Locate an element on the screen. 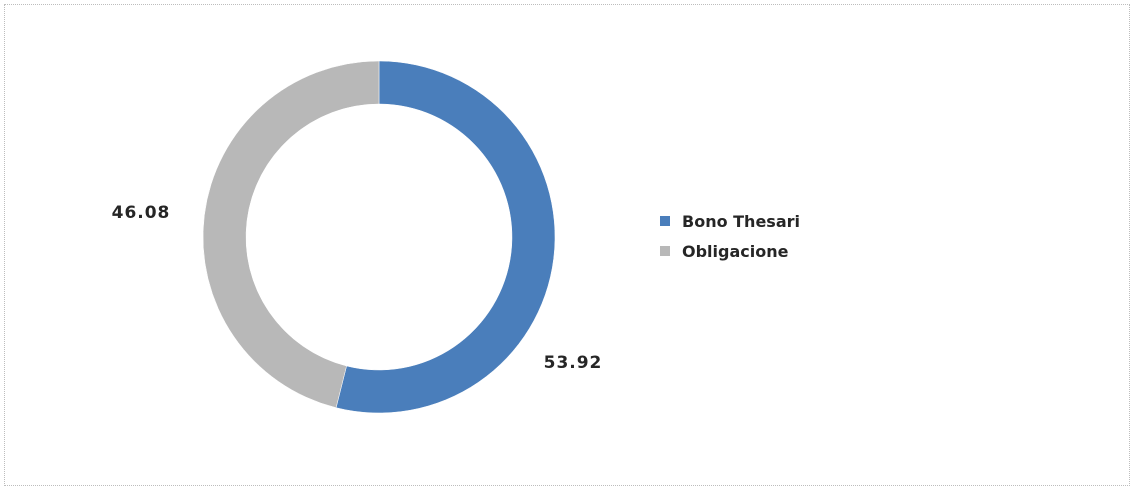 The image size is (1132, 488). slice-bono-thesari is located at coordinates (445, 237).